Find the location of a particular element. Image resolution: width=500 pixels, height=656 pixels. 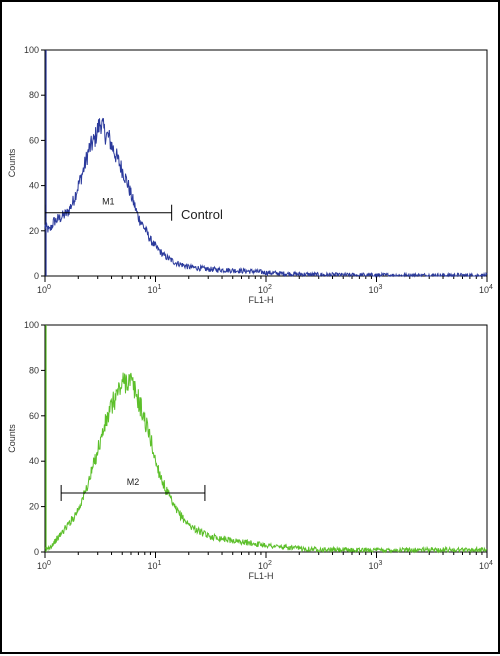

panel1-x-tick-label-4: 10⁴ is located at coordinates (486, 289).